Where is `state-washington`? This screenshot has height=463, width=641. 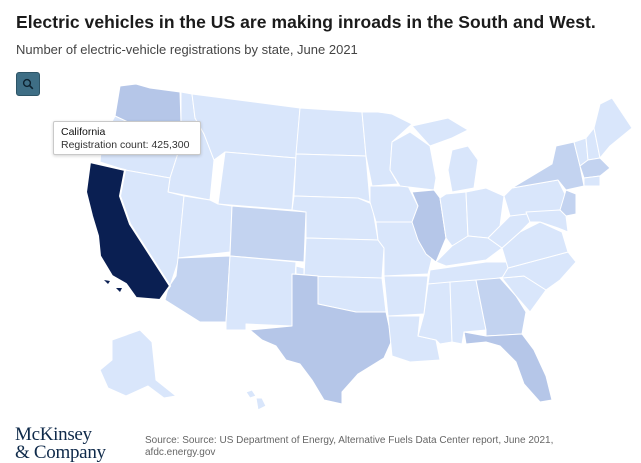
state-washington is located at coordinates (148, 104).